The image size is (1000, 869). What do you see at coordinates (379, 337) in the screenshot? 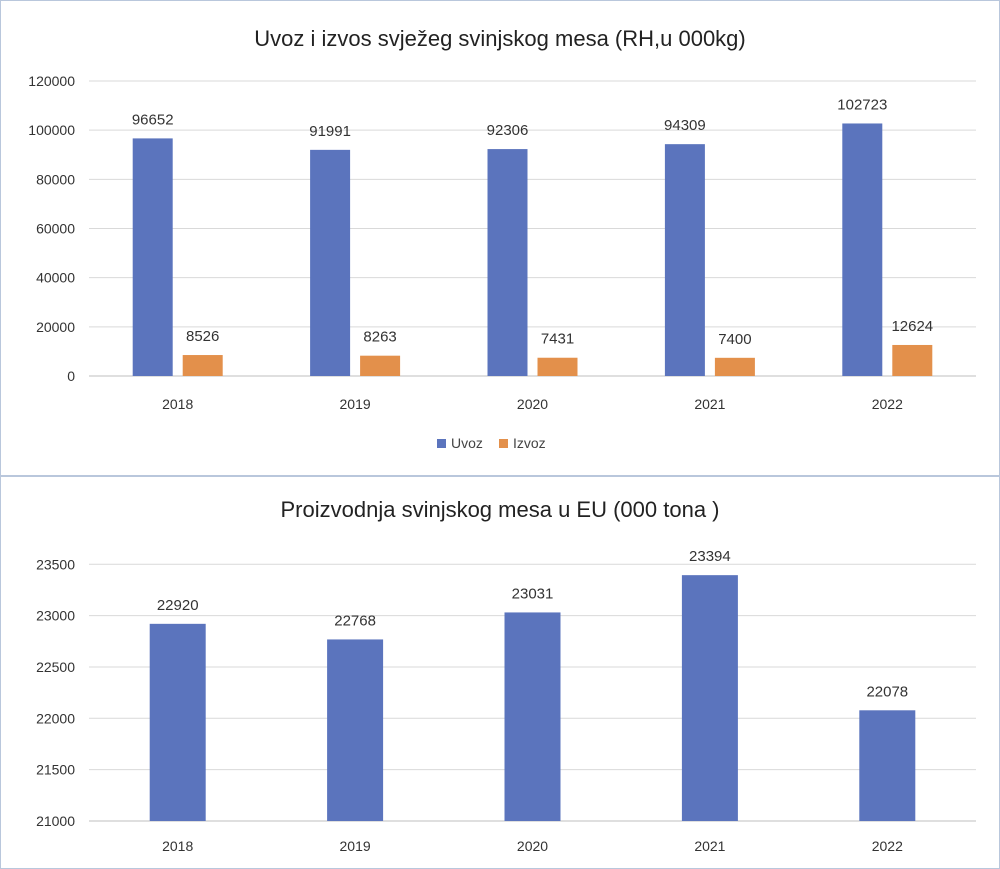
I see `data-label-izvoz: 8263` at bounding box center [379, 337].